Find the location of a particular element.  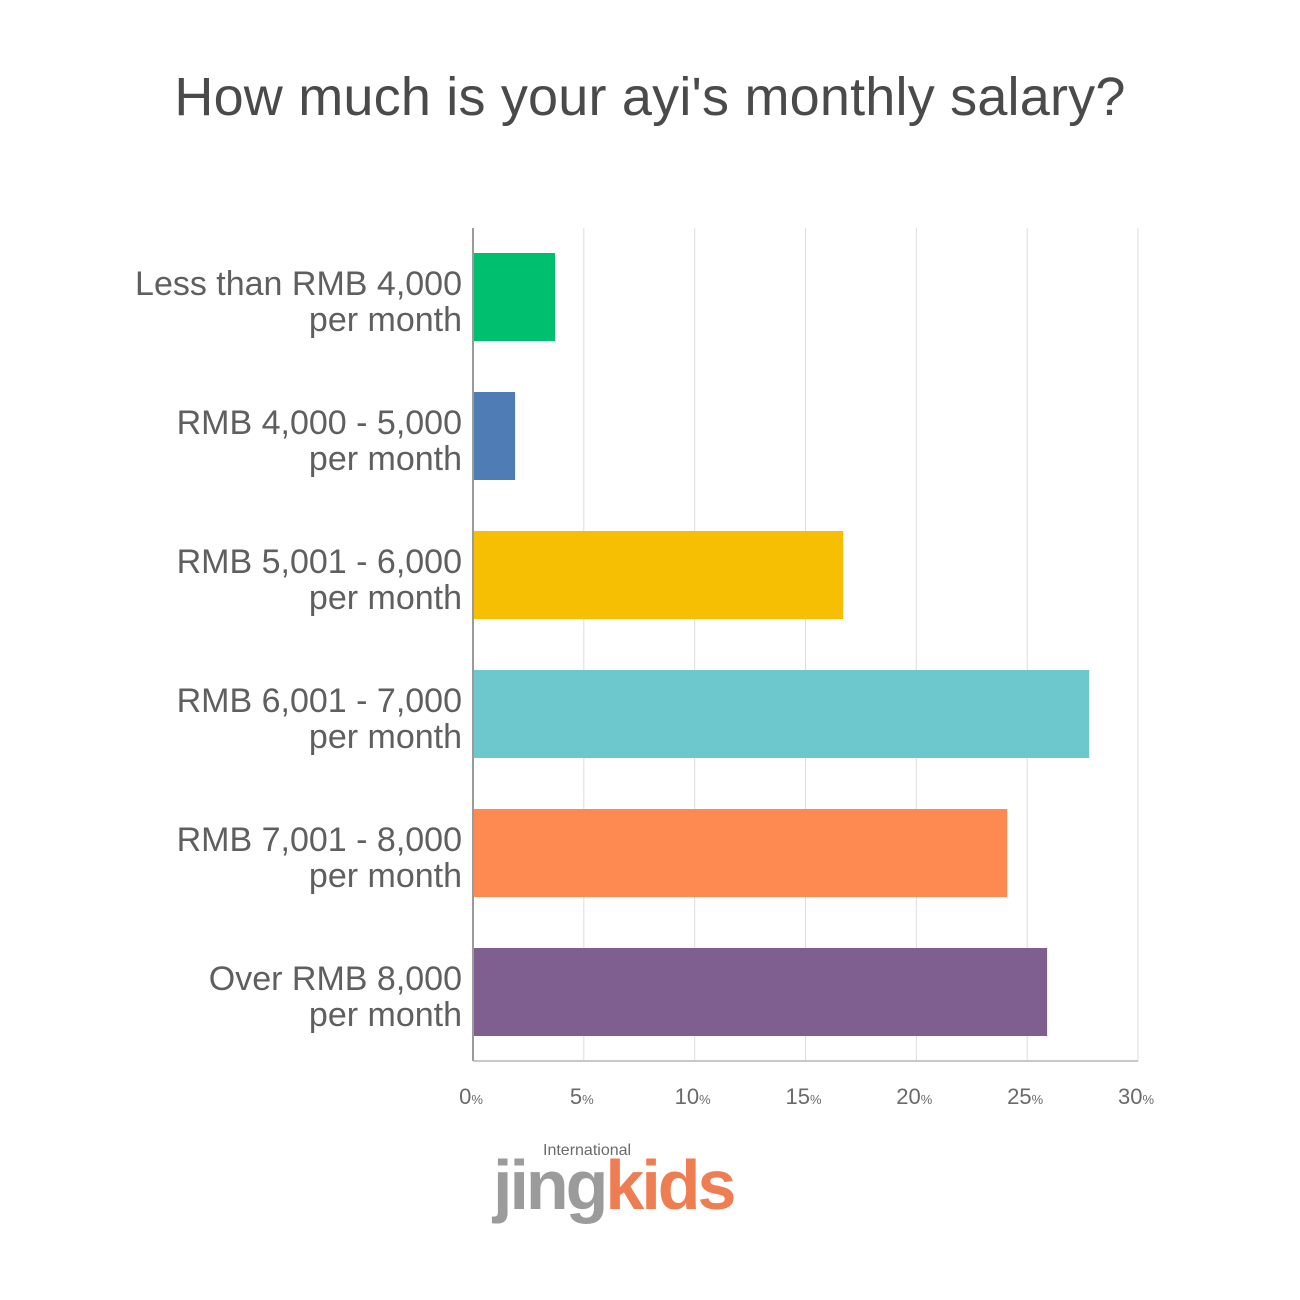

logo-wordmark: jingkids is located at coordinates (615, 1185).